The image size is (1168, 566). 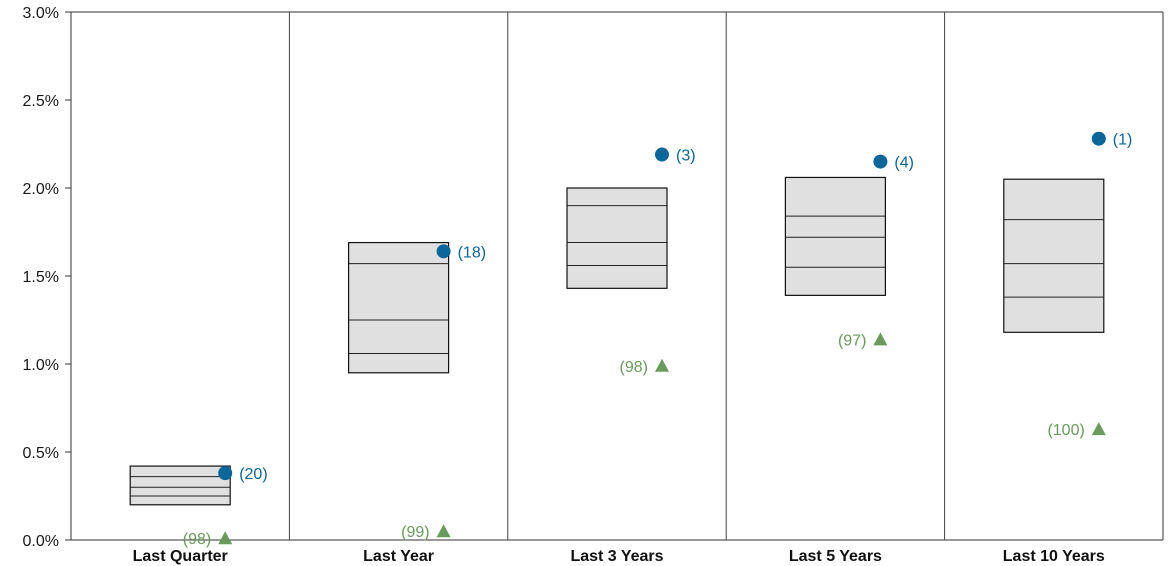 What do you see at coordinates (41, 453) in the screenshot?
I see `y-tick-label: 0.5%` at bounding box center [41, 453].